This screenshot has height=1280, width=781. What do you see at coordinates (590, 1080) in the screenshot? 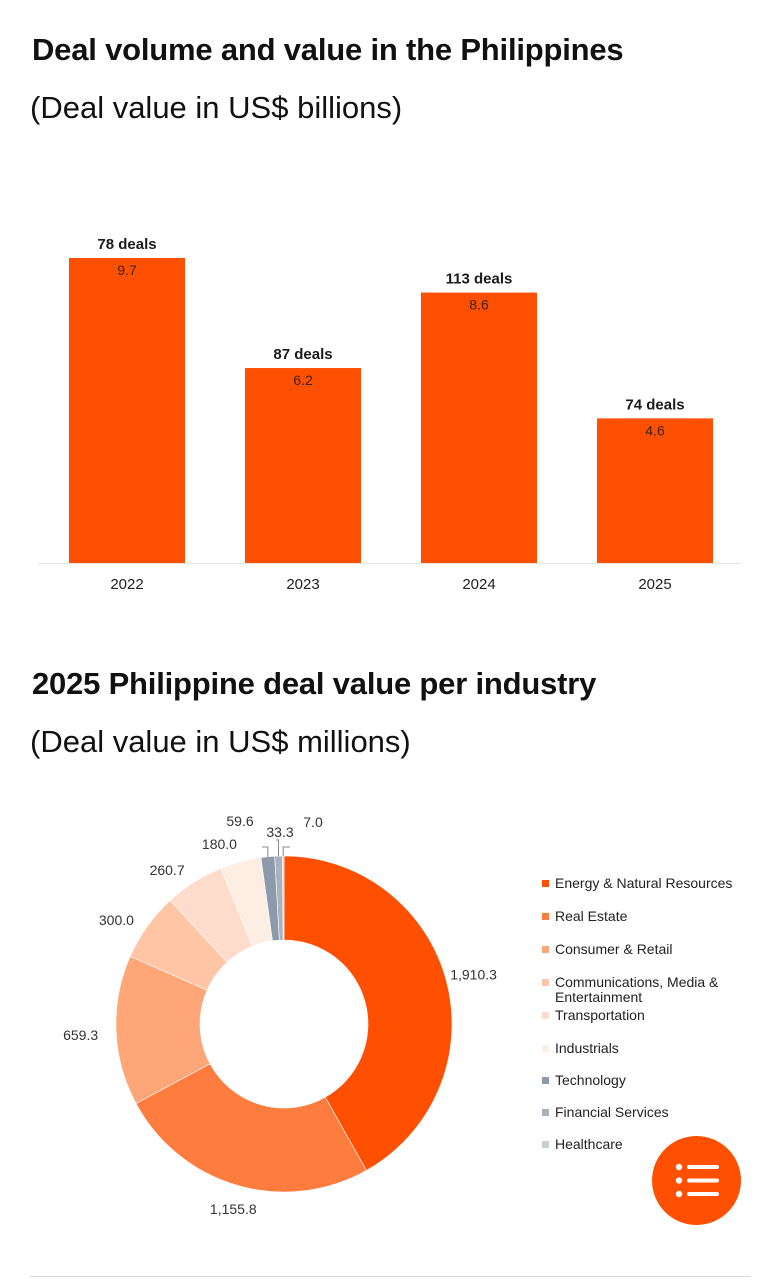
I see `legend-label: Technology` at bounding box center [590, 1080].